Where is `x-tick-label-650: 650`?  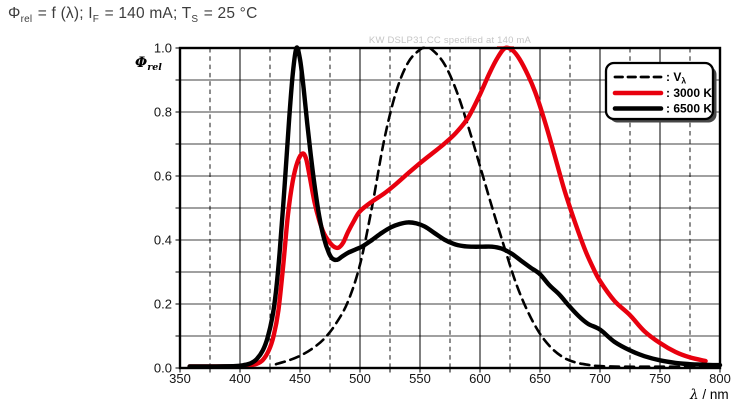
x-tick-label-650: 650 is located at coordinates (540, 378).